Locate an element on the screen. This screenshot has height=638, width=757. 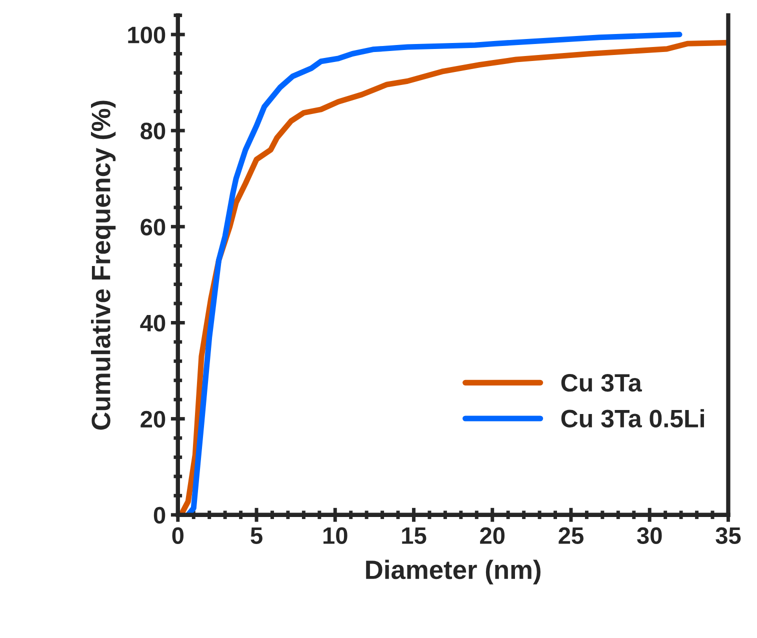
y-axis-title: Cumulative Frequency (%) is located at coordinates (103, 265).